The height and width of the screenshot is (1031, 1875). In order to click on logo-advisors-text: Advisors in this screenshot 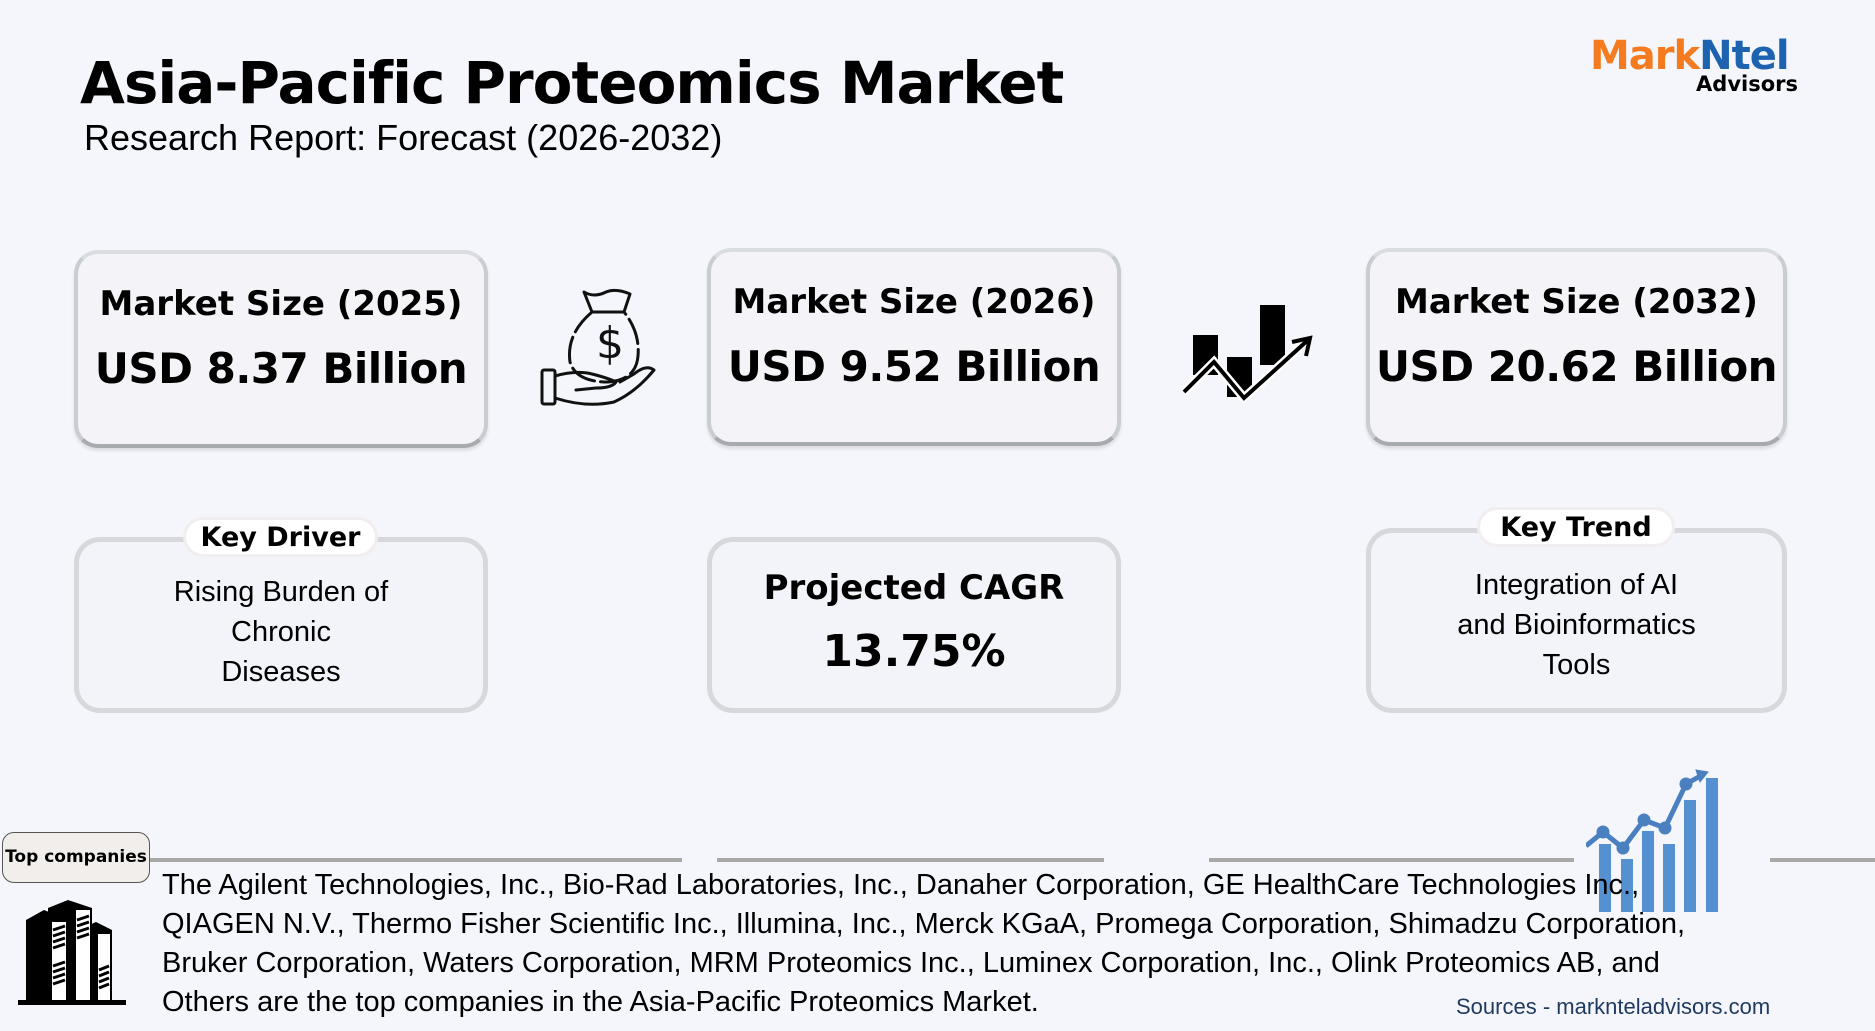, I will do `click(1747, 84)`.